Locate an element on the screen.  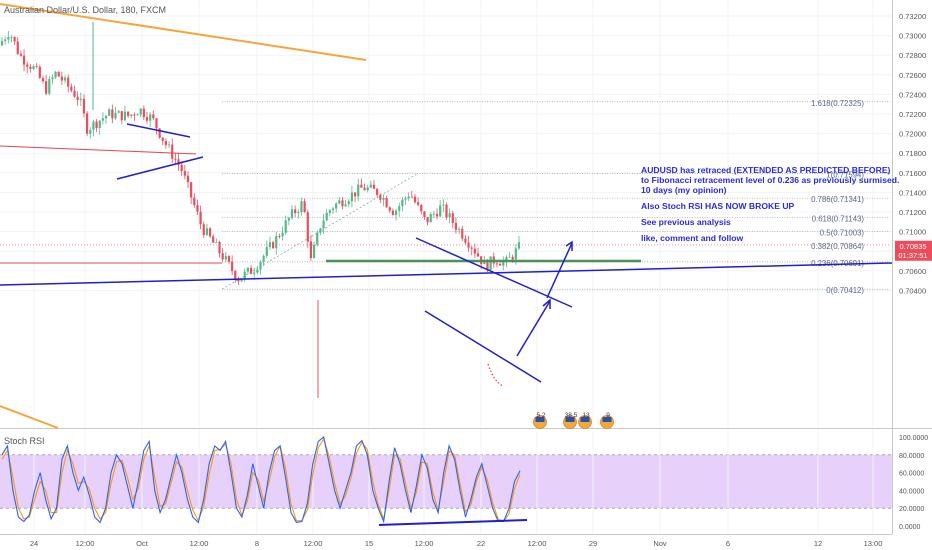
price-tick-label: 0.72200 is located at coordinates (912, 114).